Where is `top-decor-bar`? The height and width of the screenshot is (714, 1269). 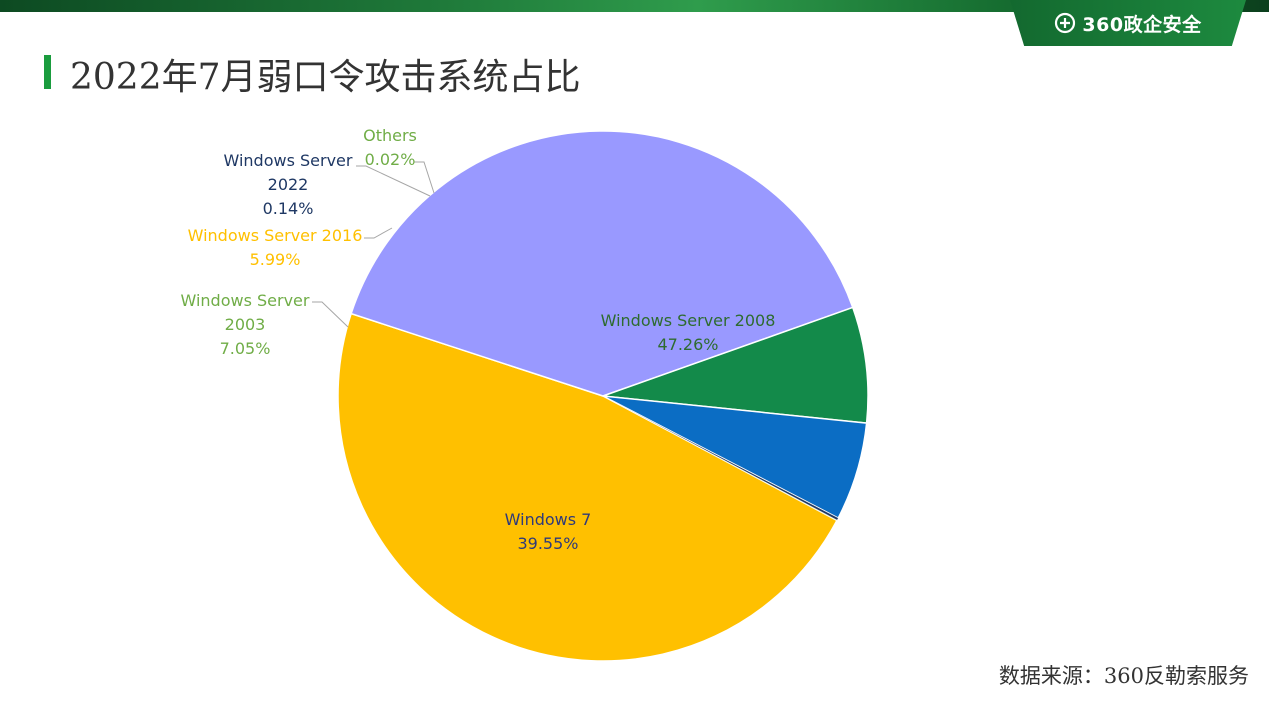 top-decor-bar is located at coordinates (634, 6).